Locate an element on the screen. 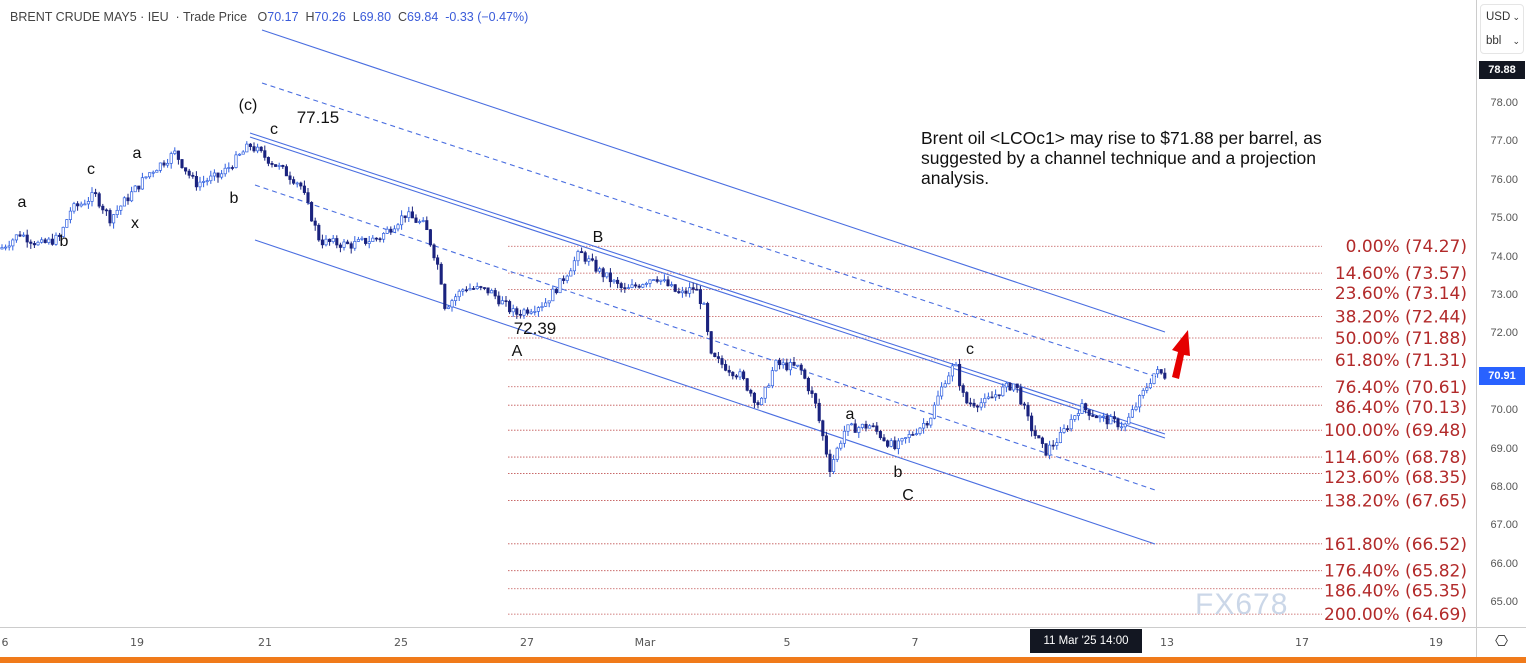  time-axis: 6 19 21 25 27 Mar 5 7 13 17 19 11 Mar '25 14:00 is located at coordinates (738, 642).